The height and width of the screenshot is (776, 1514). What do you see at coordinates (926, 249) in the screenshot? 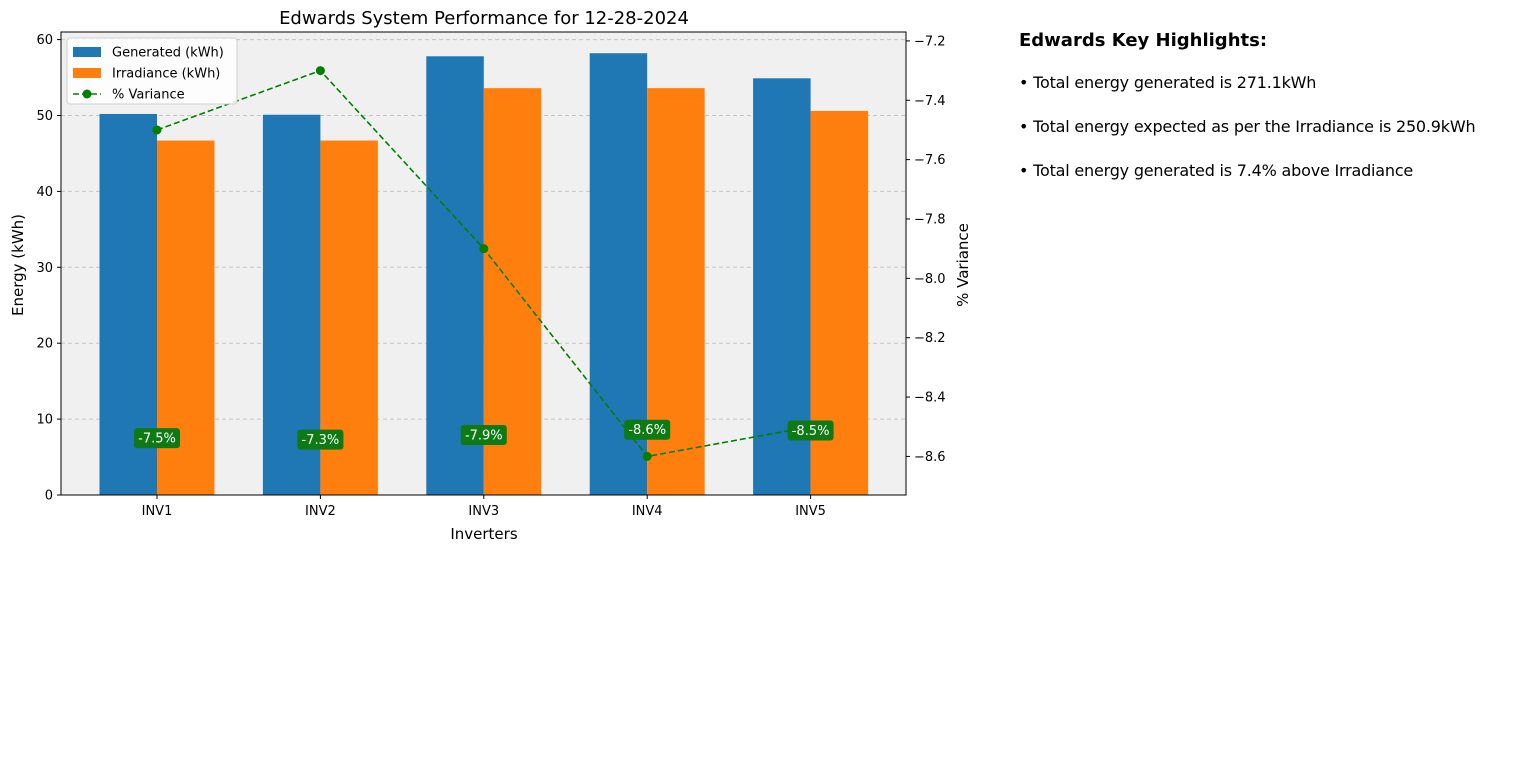
I see `right-axis-ticks: −7.2 −7.4 −7.6 −7.8 −8.0 −8.2 −8.4 −8.6` at bounding box center [926, 249].